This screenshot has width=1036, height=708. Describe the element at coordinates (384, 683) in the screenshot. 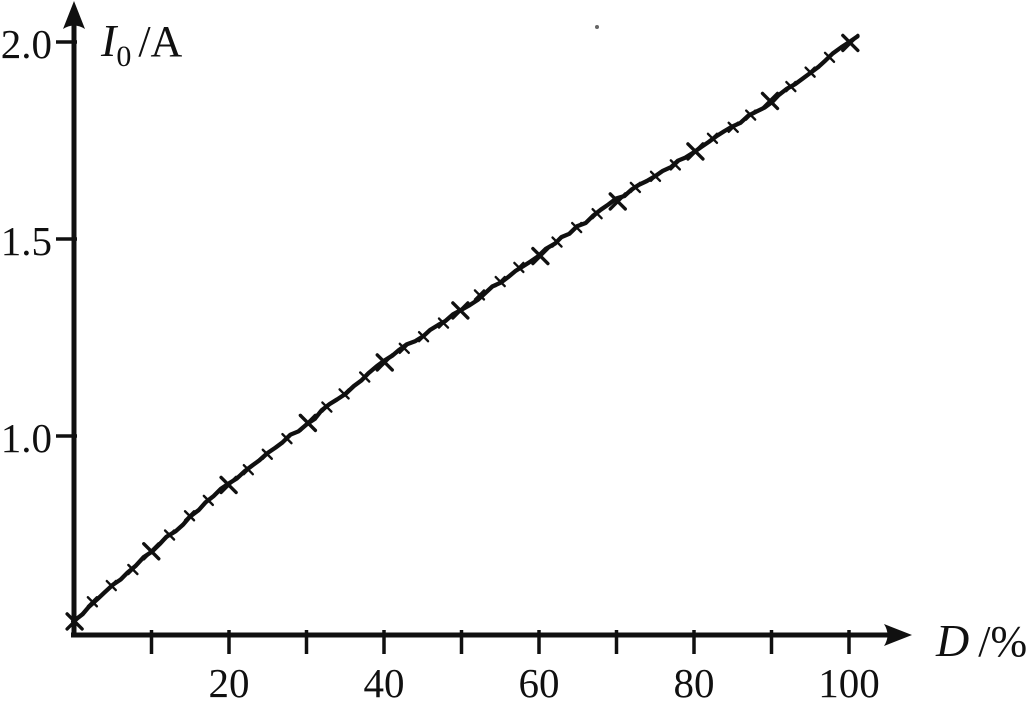

I see `x-tick-label: 40` at that location.